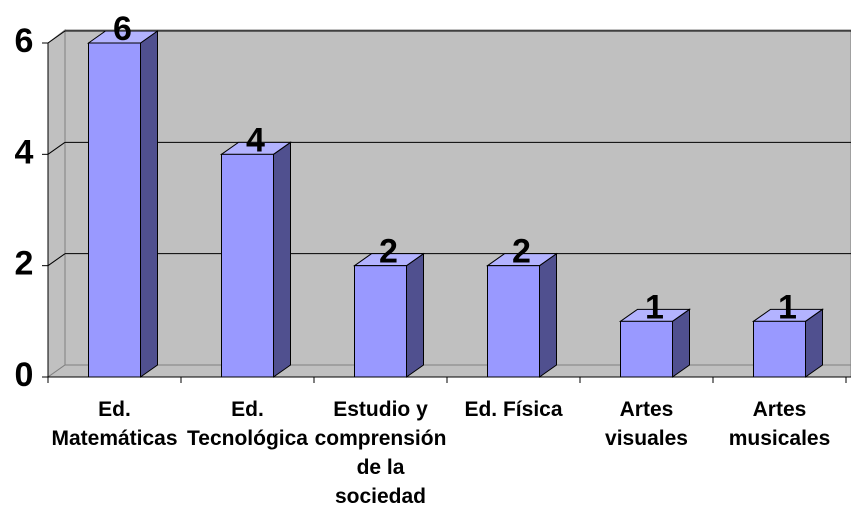  What do you see at coordinates (247, 424) in the screenshot?
I see `x-tick-label: Ed. Tecnológica` at bounding box center [247, 424].